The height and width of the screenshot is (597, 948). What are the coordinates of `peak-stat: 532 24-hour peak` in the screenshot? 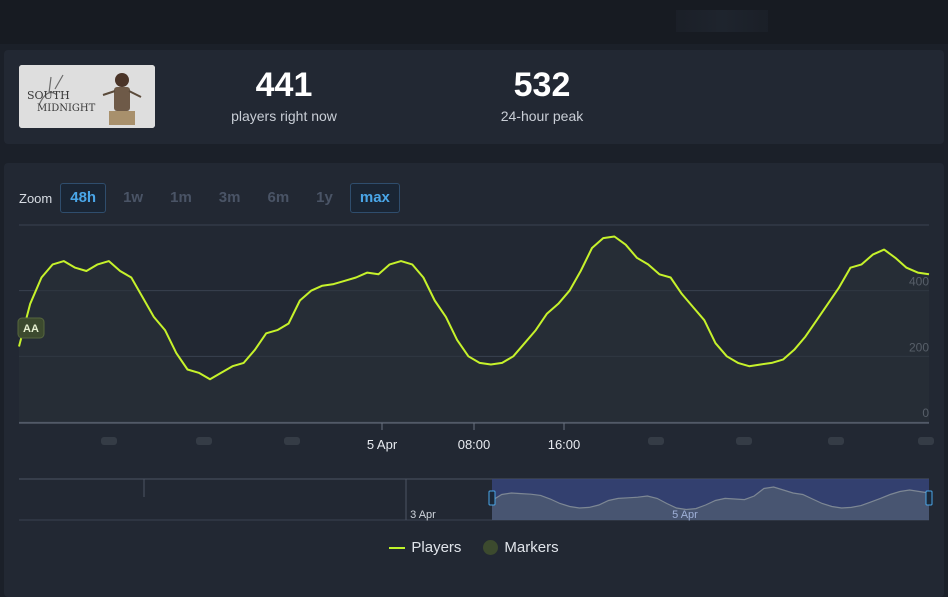 It's located at (542, 94).